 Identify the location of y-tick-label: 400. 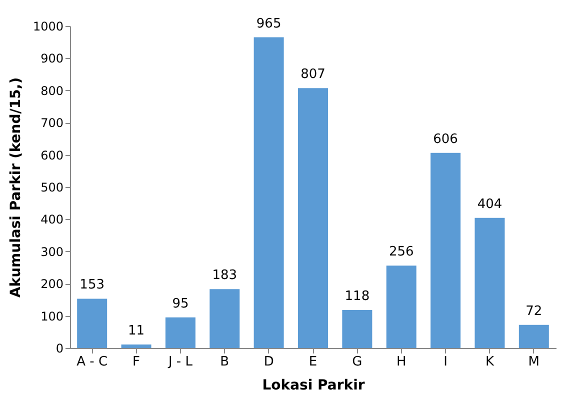
(52, 219).